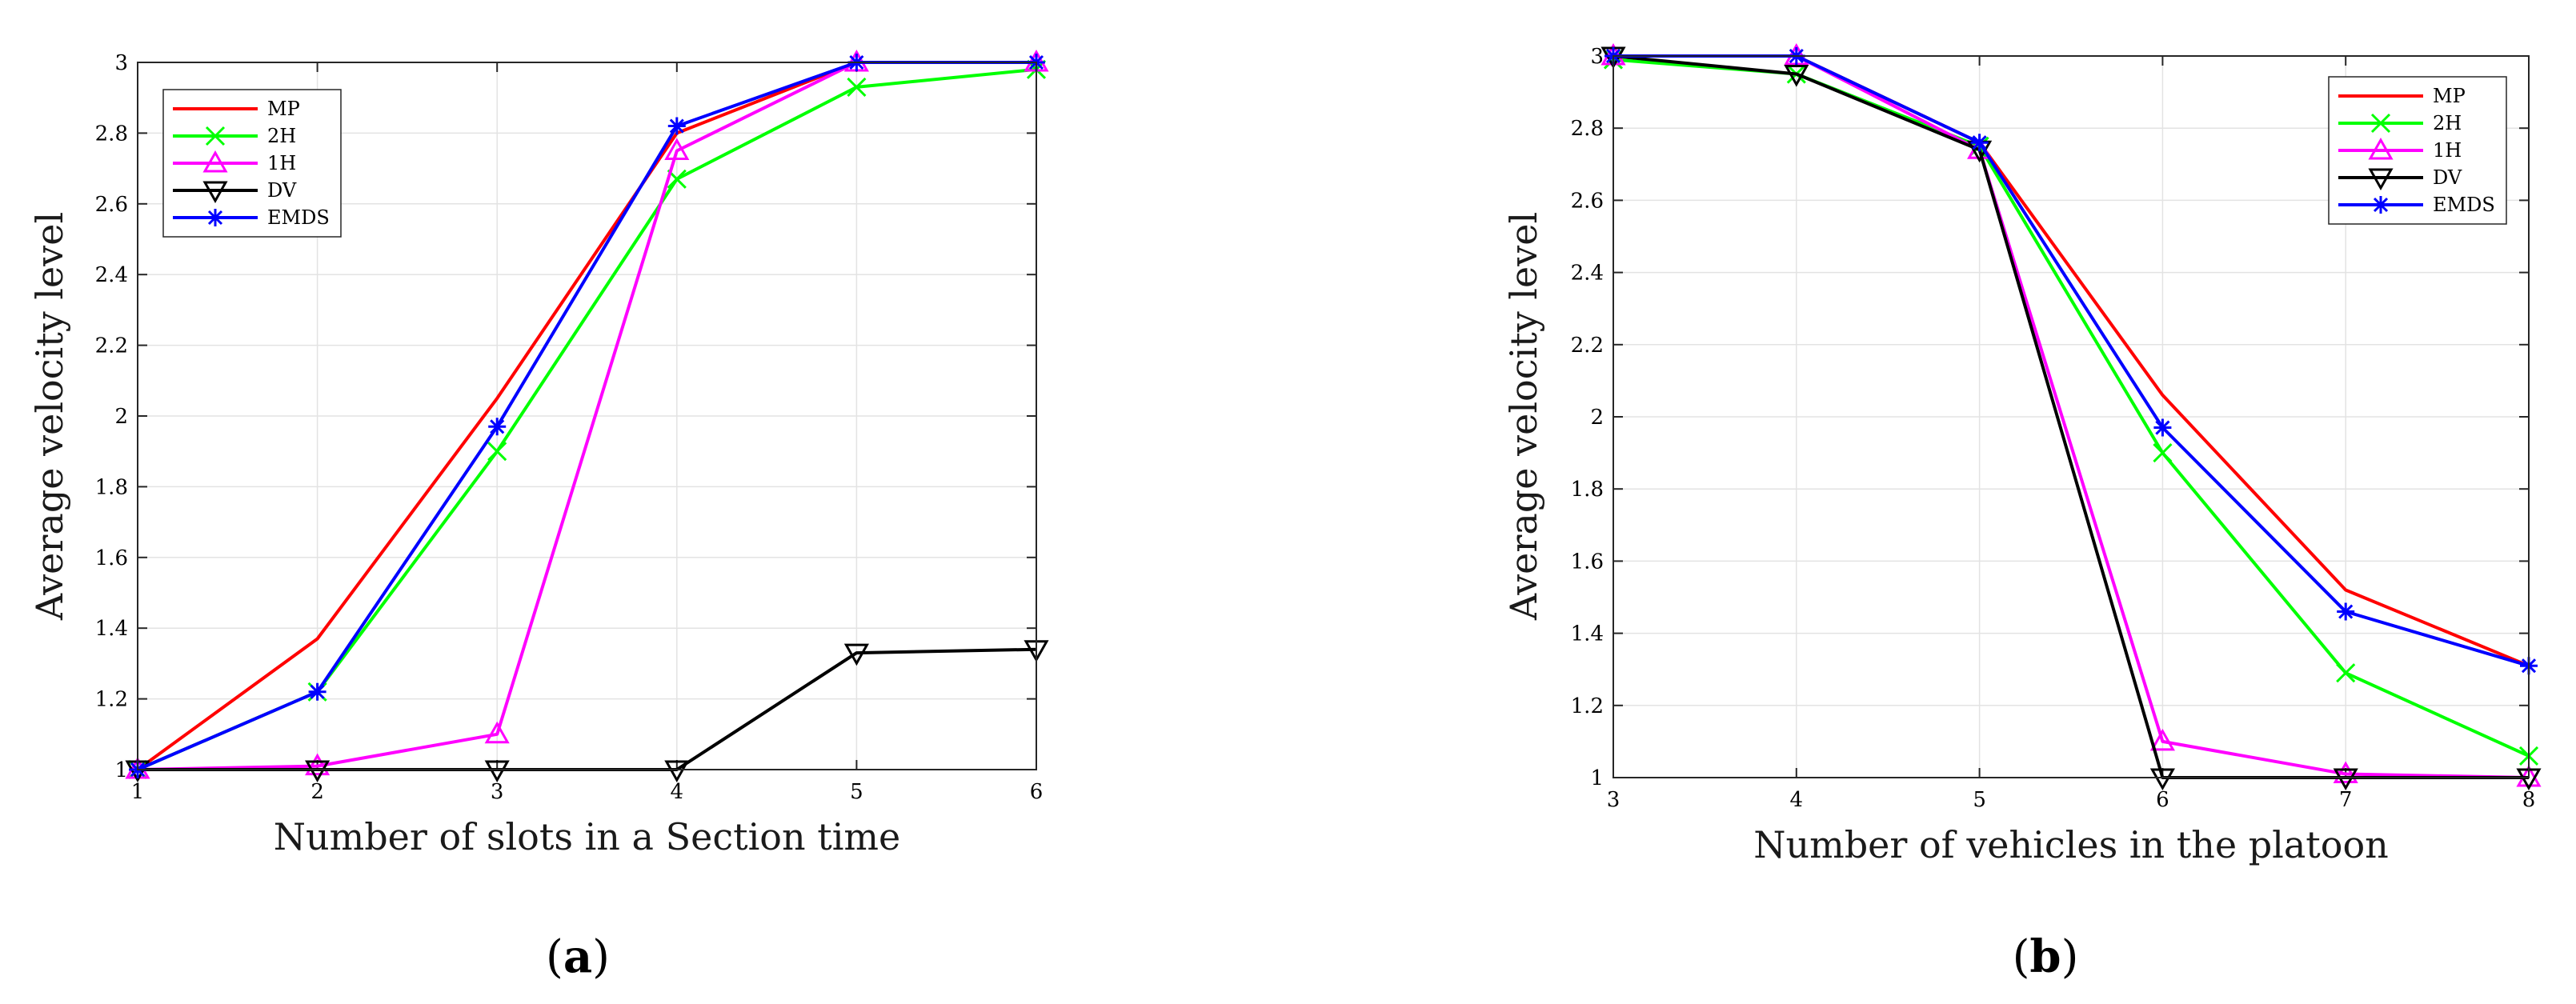 The image size is (2576, 1004). I want to click on panel-label: (b), so click(2046, 956).